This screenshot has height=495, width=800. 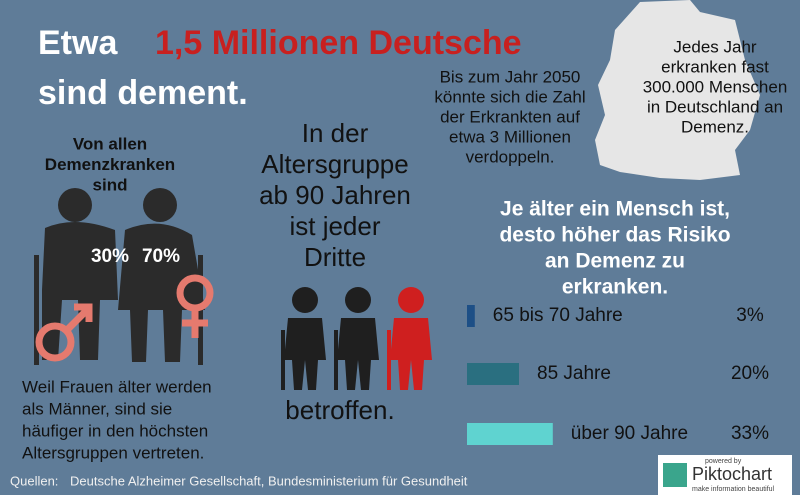 What do you see at coordinates (334, 226) in the screenshot?
I see `age90-line: ist jeder` at bounding box center [334, 226].